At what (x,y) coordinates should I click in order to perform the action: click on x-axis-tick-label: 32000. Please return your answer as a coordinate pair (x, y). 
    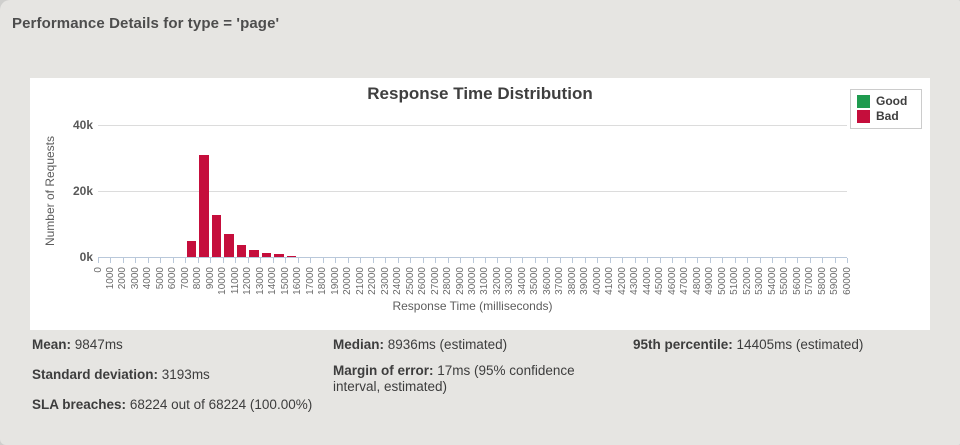
    Looking at the image, I should click on (497, 281).